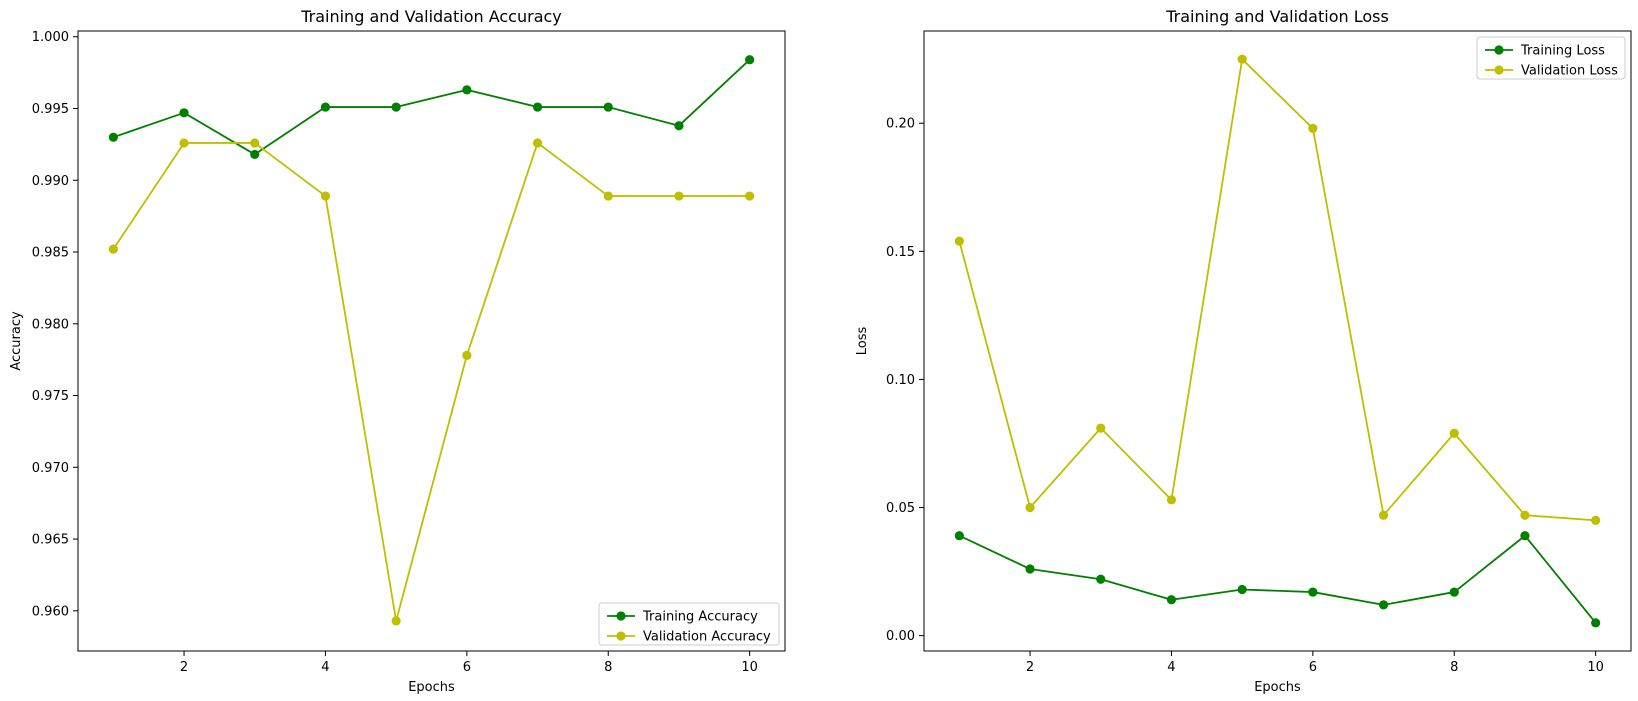  I want to click on y-tick-label: 0.965, so click(50, 540).